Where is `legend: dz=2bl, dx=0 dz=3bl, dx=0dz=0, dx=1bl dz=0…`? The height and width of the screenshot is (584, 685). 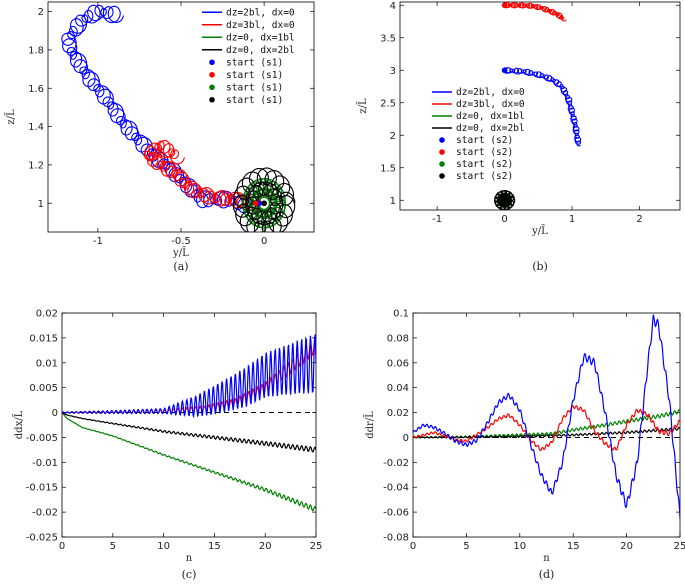
legend: dz=2bl, dx=0 dz=3bl, dx=0dz=0, dx=1bl dz=0… is located at coordinates (248, 56).